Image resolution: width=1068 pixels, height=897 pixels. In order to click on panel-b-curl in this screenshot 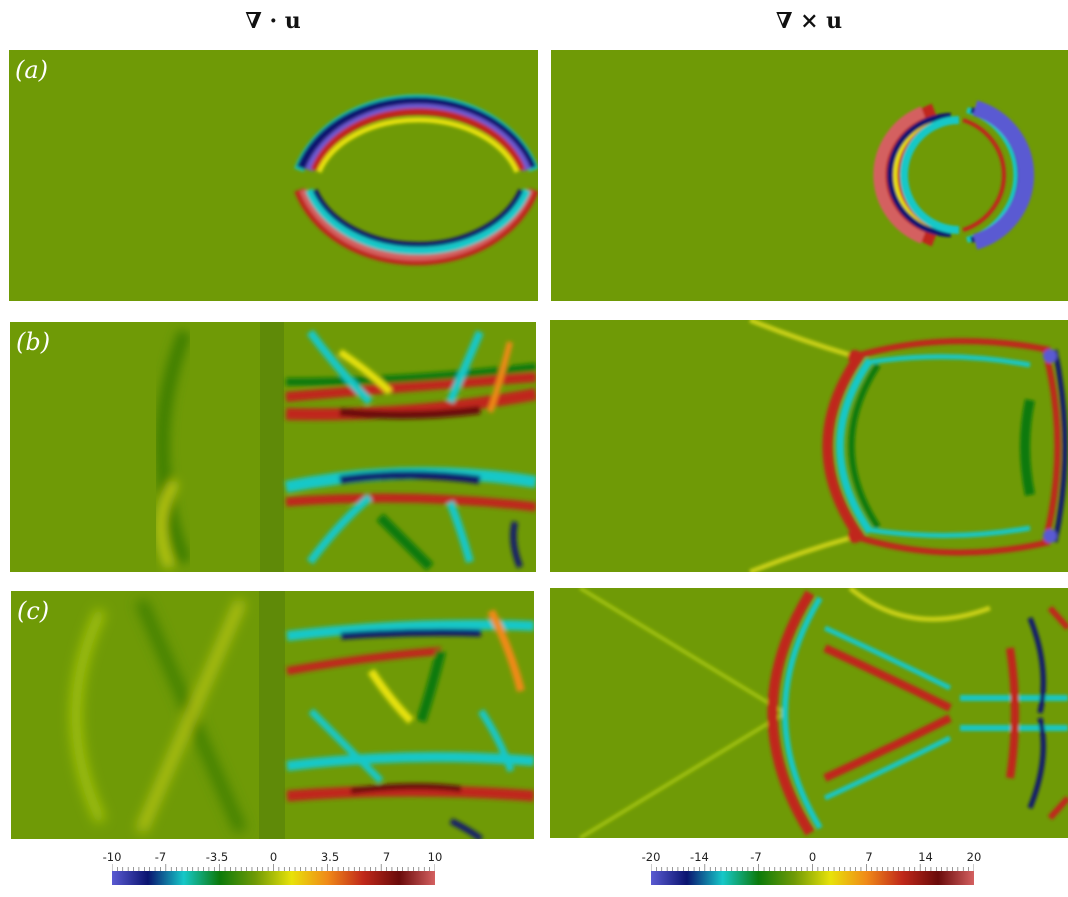, I will do `click(809, 446)`.